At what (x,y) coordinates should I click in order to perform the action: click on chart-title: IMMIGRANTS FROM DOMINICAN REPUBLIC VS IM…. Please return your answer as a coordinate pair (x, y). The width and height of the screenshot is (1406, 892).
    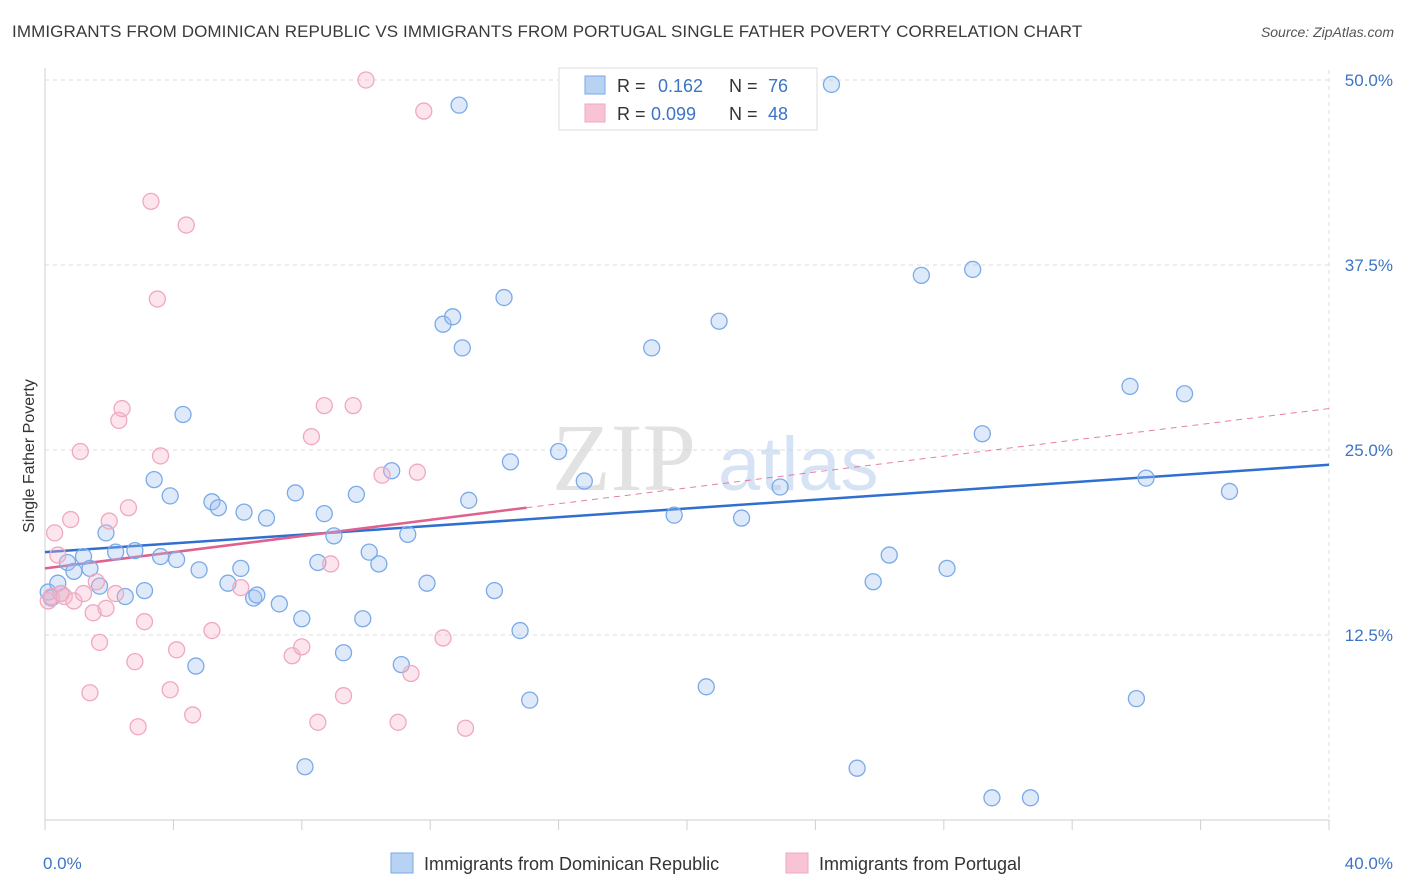
    Looking at the image, I should click on (547, 31).